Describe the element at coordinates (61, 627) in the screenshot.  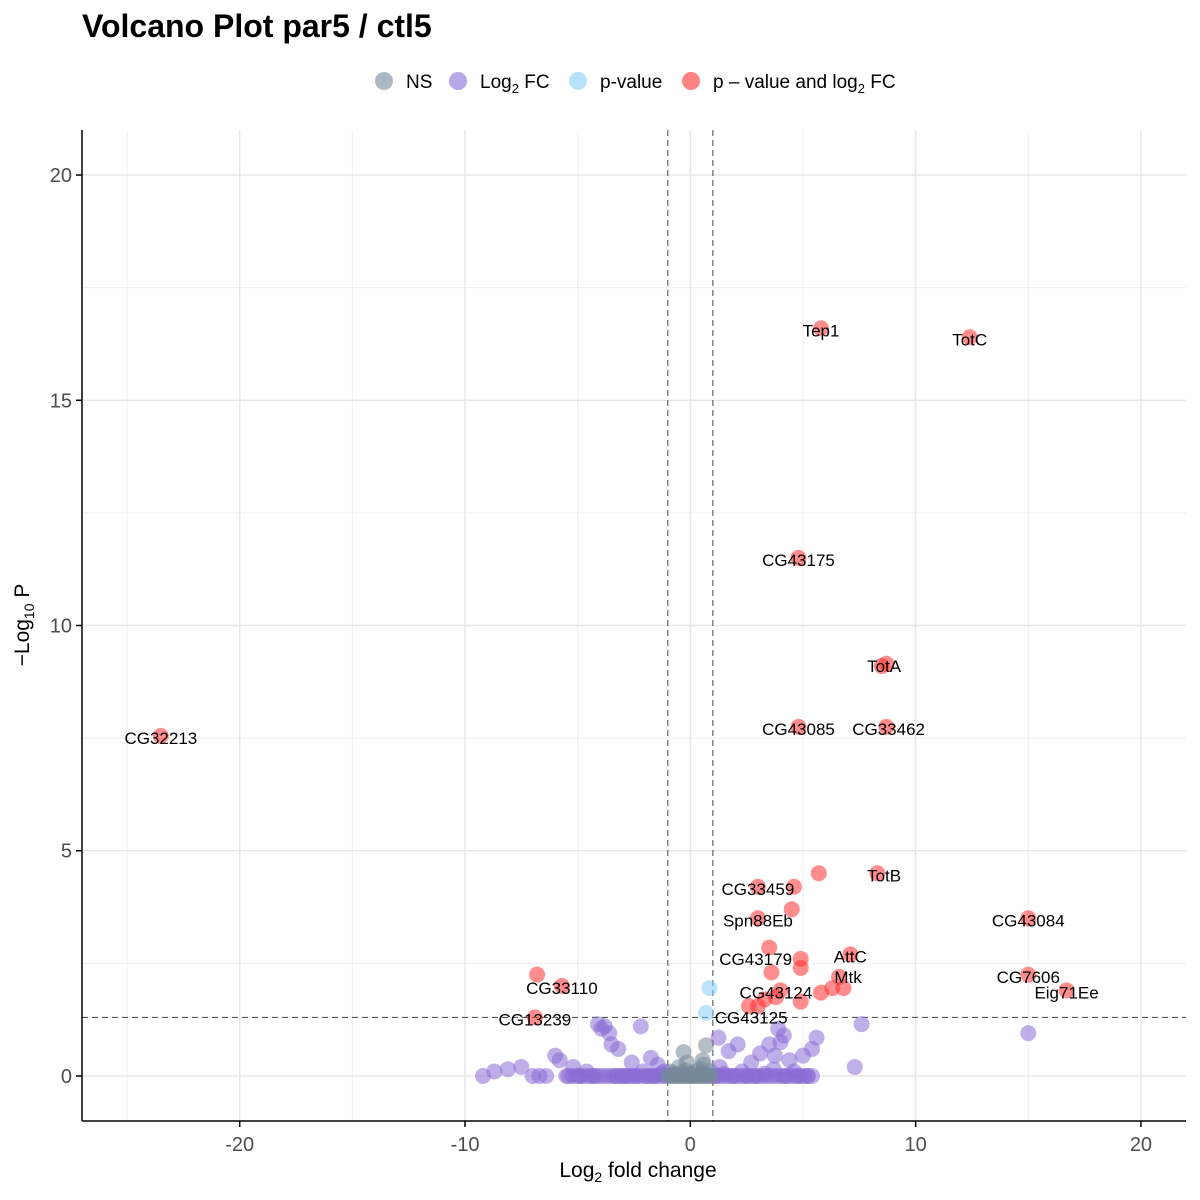
I see `y-tick-label: 10` at that location.